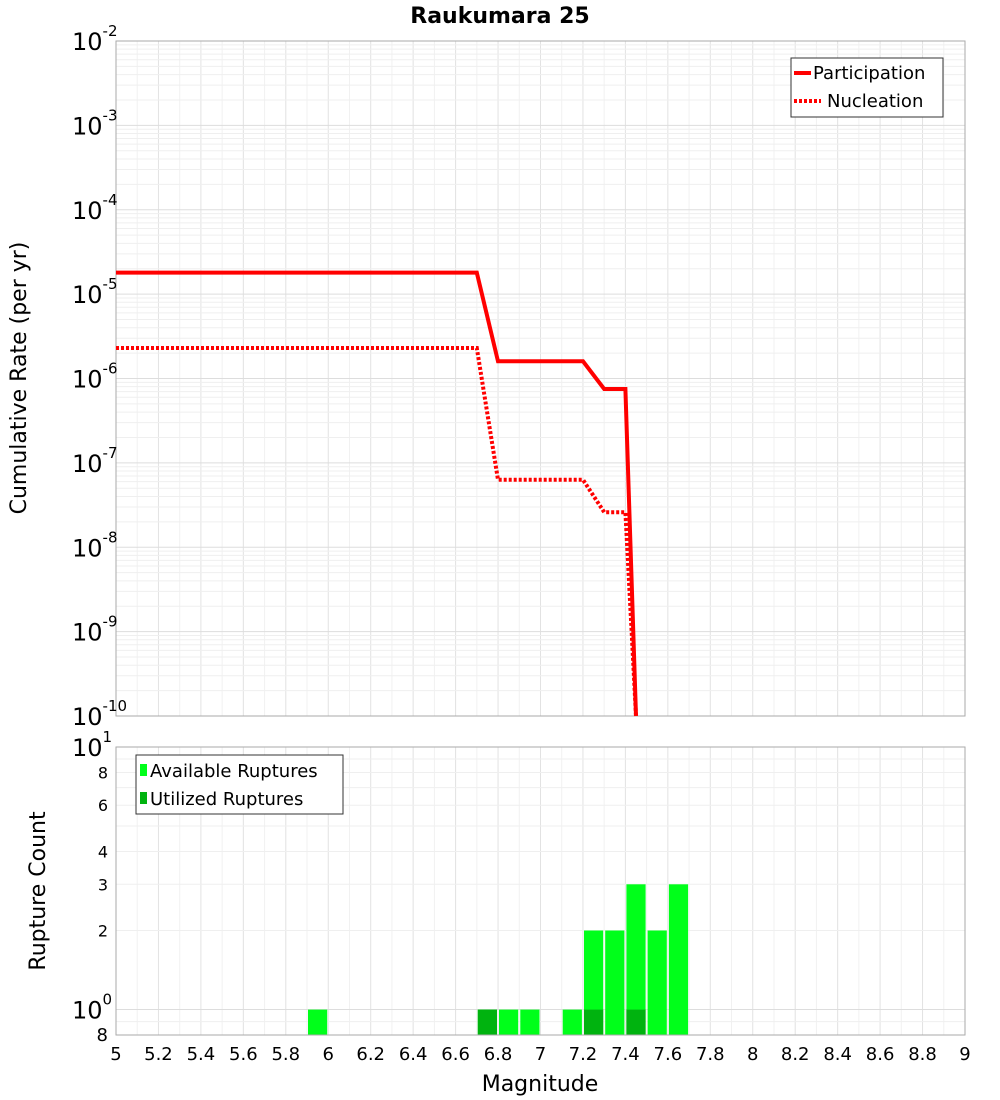 The width and height of the screenshot is (1000, 1100). What do you see at coordinates (158, 1054) in the screenshot?
I see `x-tick-label: 5.2` at bounding box center [158, 1054].